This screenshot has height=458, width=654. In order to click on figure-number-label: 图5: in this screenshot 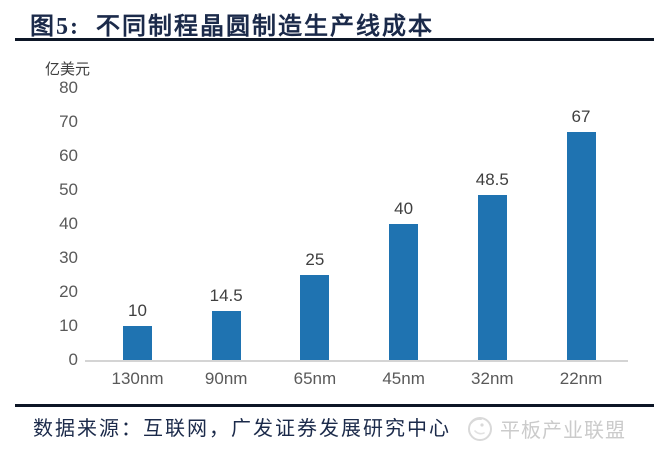, I will do `click(55, 27)`.